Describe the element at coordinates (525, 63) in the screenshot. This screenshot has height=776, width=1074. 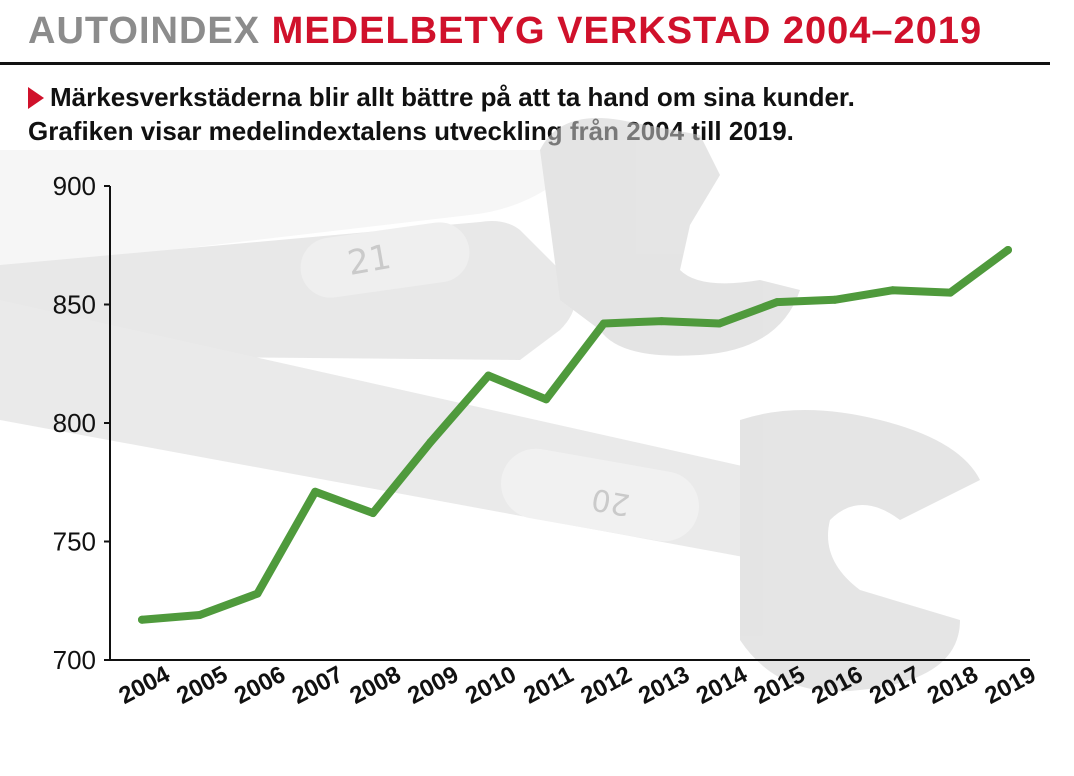
I see `title-divider` at that location.